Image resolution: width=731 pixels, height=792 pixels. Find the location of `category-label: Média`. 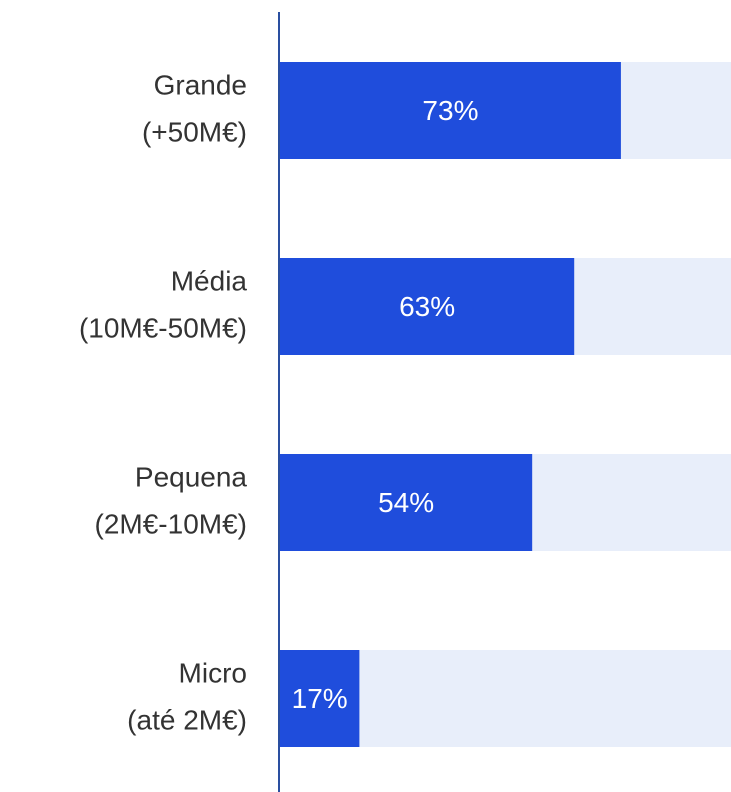

category-label: Média is located at coordinates (209, 280).